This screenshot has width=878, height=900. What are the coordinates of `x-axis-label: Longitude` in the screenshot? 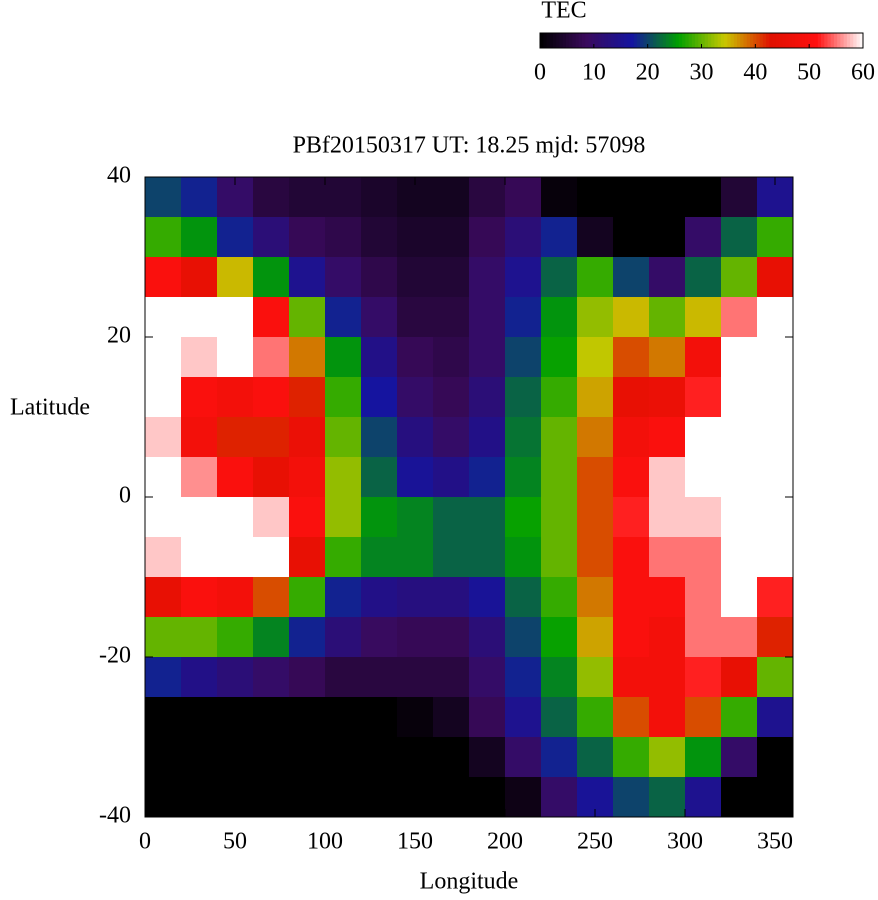 It's located at (469, 882).